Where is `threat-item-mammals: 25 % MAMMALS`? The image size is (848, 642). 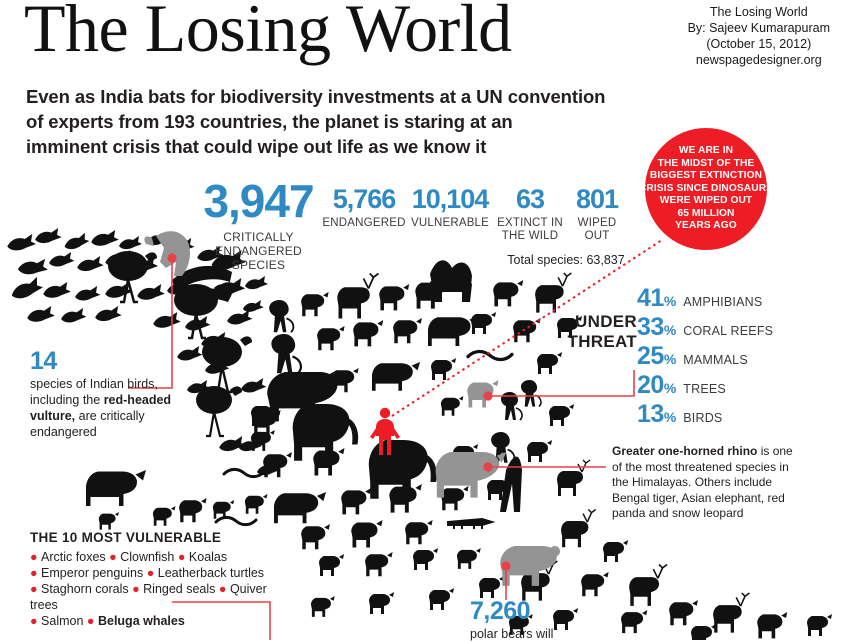 threat-item-mammals: 25 % MAMMALS is located at coordinates (705, 358).